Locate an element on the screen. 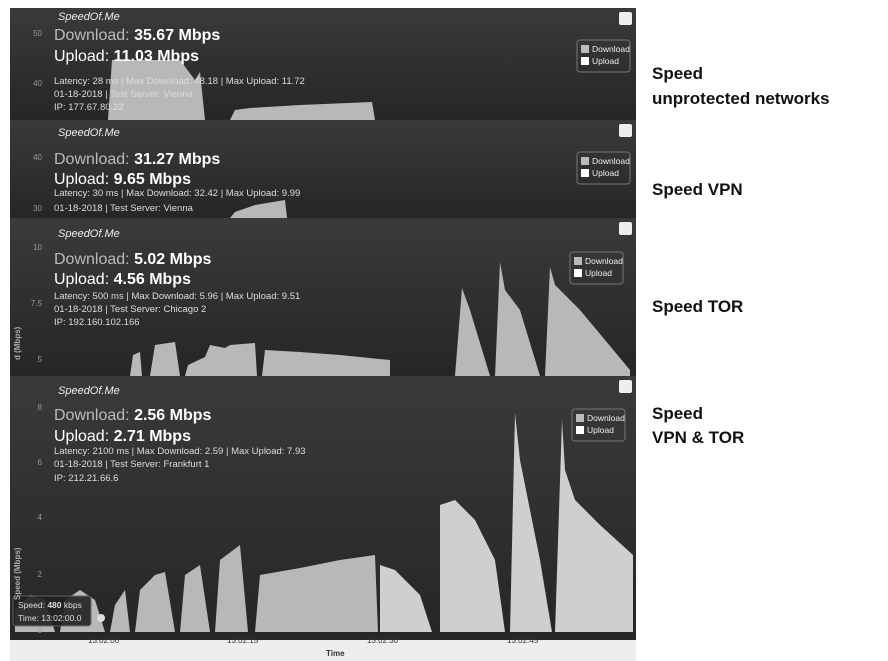 Image resolution: width=888 pixels, height=661 pixels. upload: Upload: 9.65 Mbps is located at coordinates (122, 180).